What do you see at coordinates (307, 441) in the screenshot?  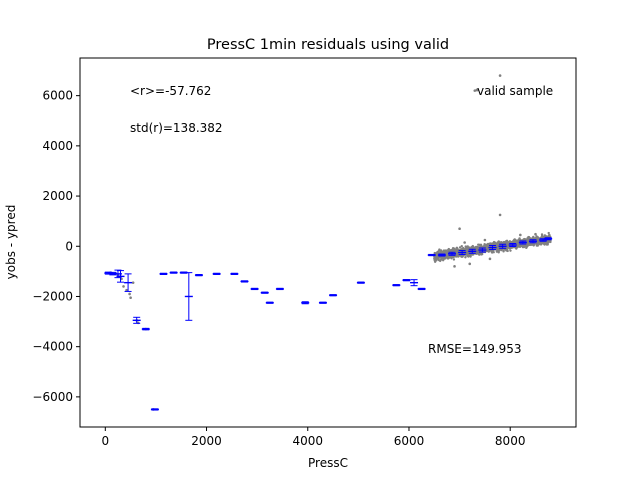 I see `x-tick-label: 4000` at bounding box center [307, 441].